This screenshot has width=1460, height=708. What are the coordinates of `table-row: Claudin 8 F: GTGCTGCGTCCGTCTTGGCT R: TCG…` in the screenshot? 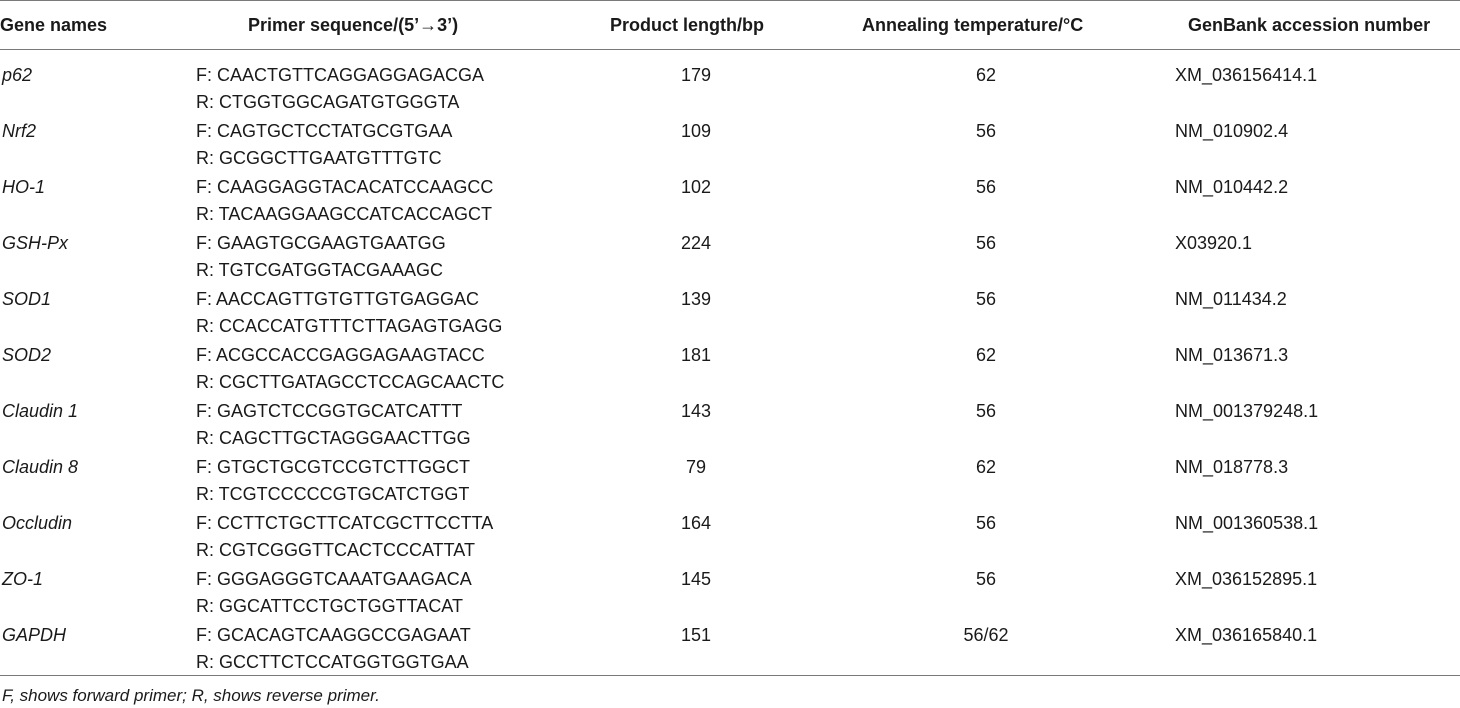 It's located at (730, 472).